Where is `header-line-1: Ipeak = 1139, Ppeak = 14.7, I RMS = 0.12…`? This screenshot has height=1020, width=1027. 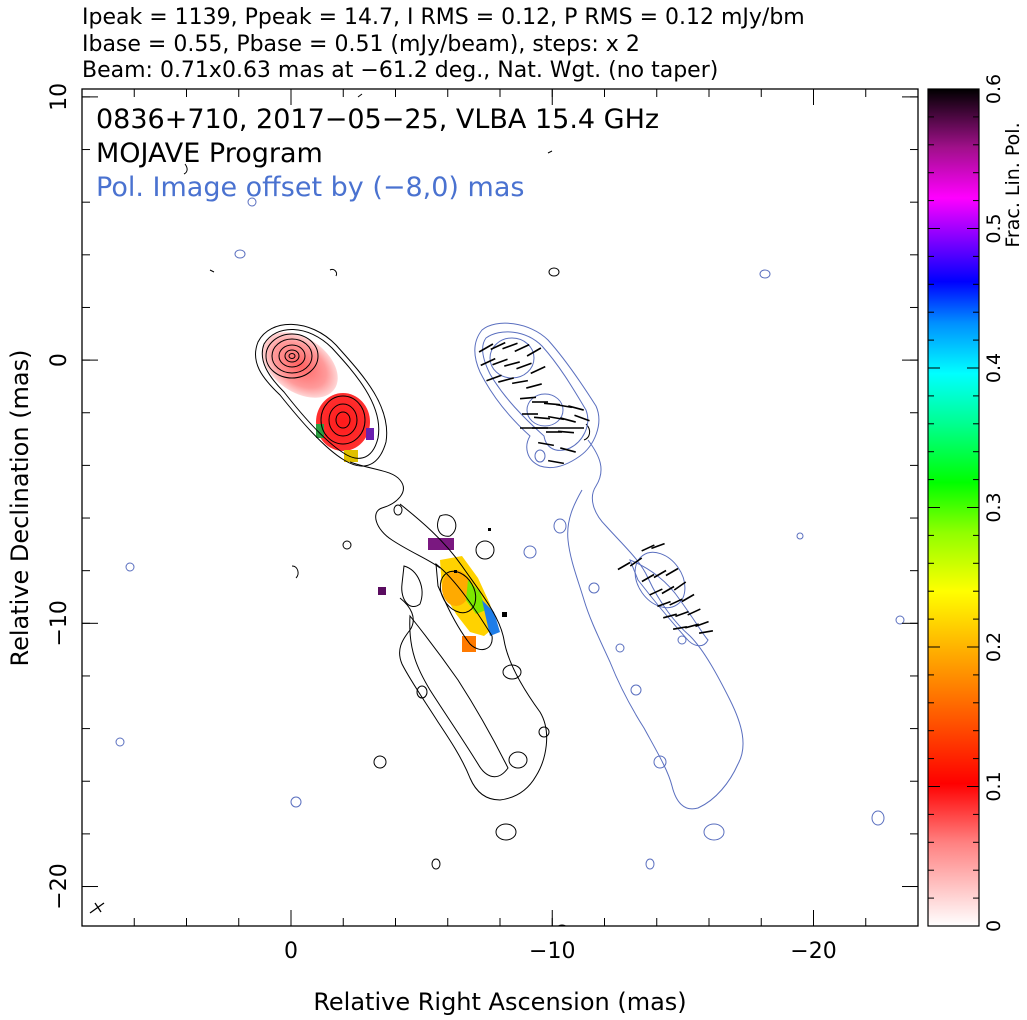 header-line-1: Ipeak = 1139, Ppeak = 14.7, I RMS = 0.12… is located at coordinates (443, 17).